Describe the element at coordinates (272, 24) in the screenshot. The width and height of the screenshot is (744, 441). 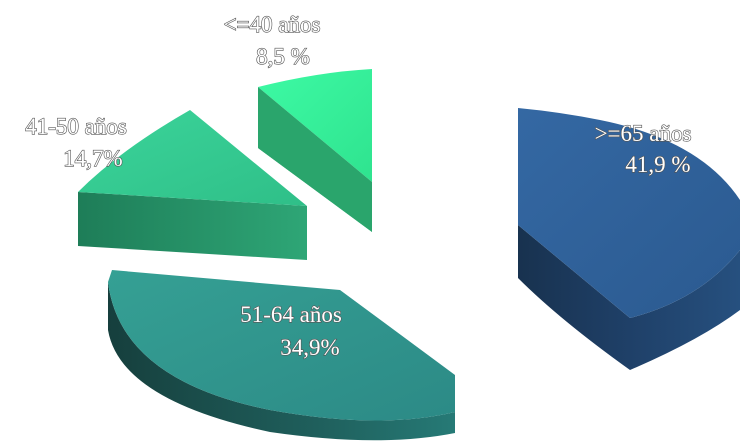
I see `label-le-40: <=40 años` at that location.